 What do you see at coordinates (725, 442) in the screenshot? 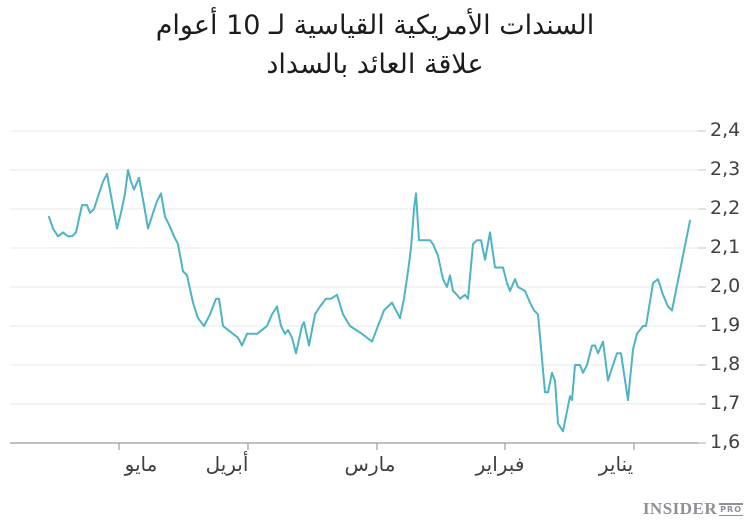
I see `y-axis-label: 1,6` at bounding box center [725, 442].